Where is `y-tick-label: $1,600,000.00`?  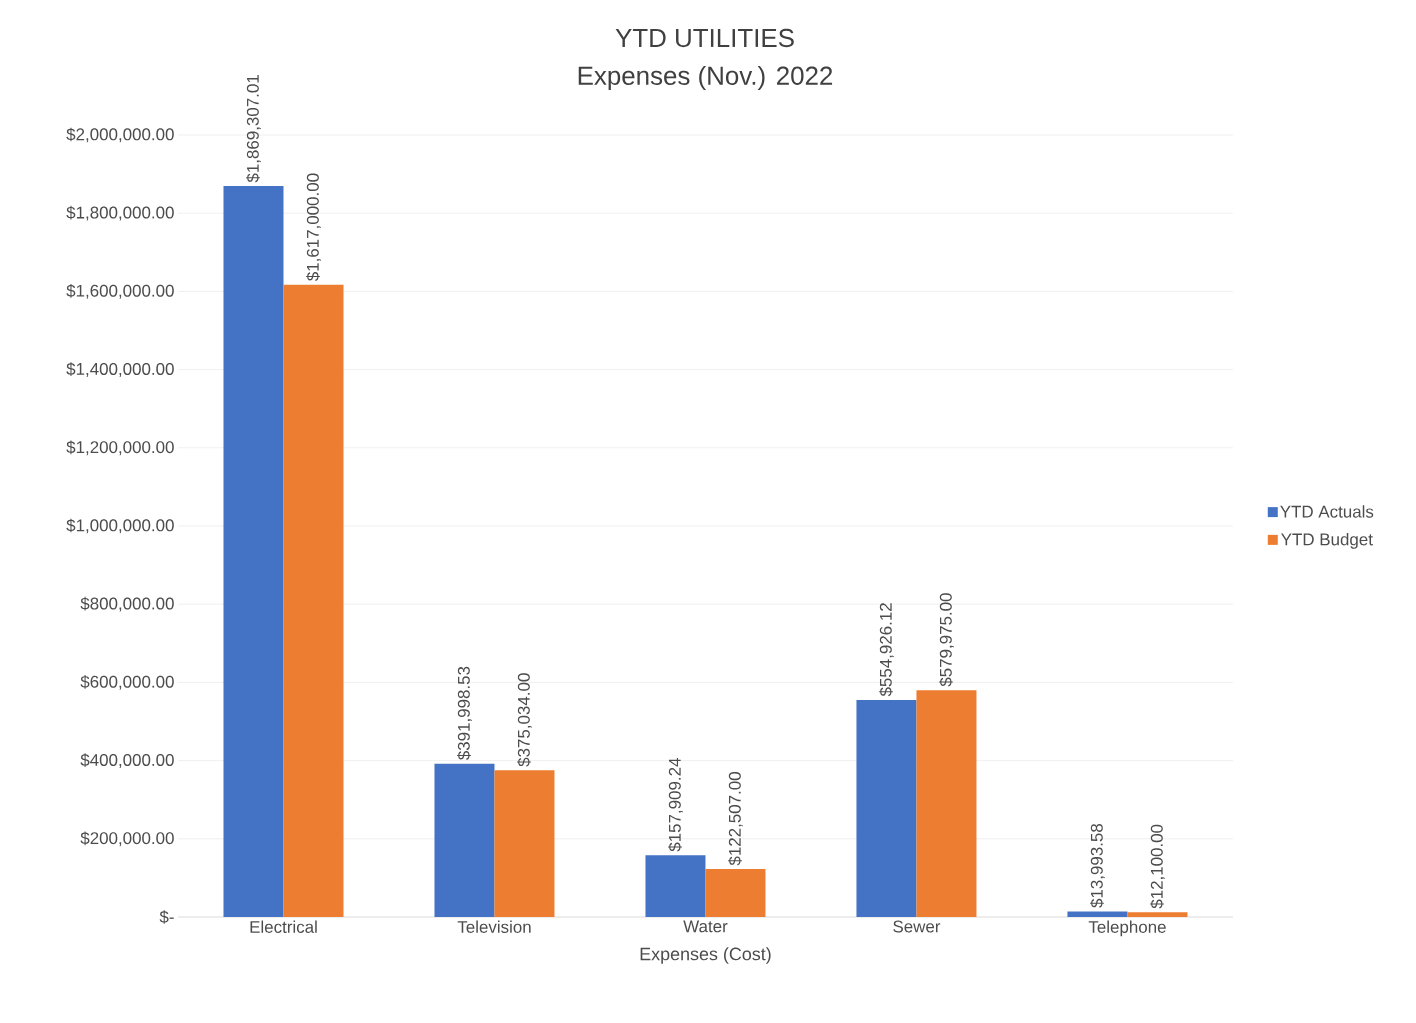 y-tick-label: $1,600,000.00 is located at coordinates (120, 291).